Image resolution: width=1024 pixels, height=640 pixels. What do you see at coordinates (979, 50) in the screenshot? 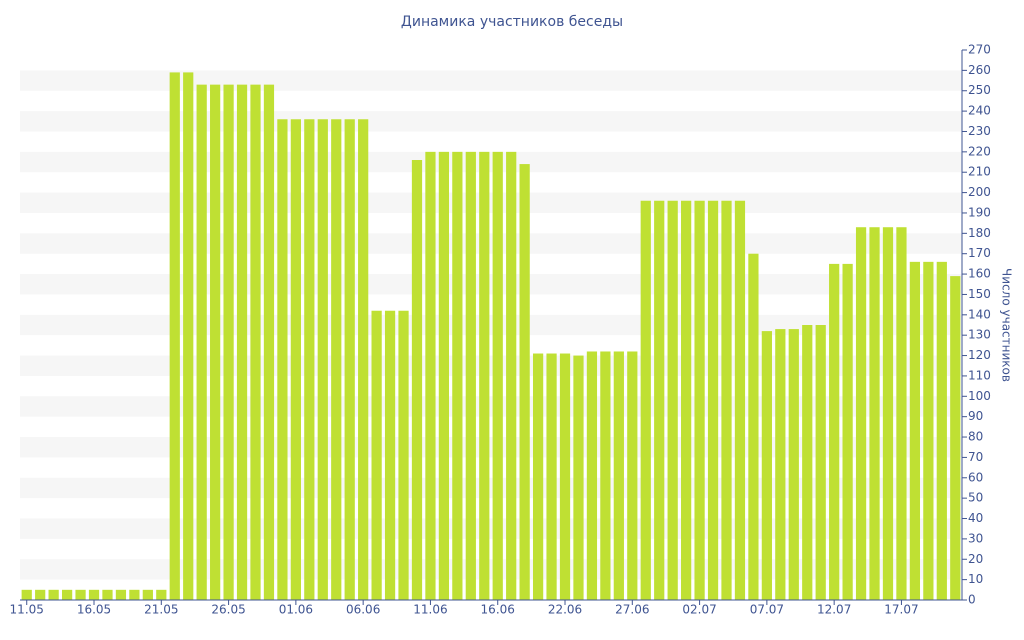
I see `y-tick-label: 270` at bounding box center [979, 50].